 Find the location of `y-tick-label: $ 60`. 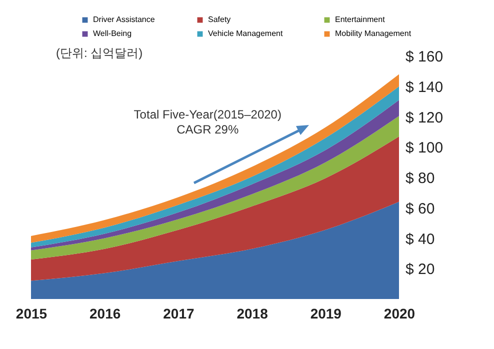

y-tick-label: $ 60 is located at coordinates (420, 209).